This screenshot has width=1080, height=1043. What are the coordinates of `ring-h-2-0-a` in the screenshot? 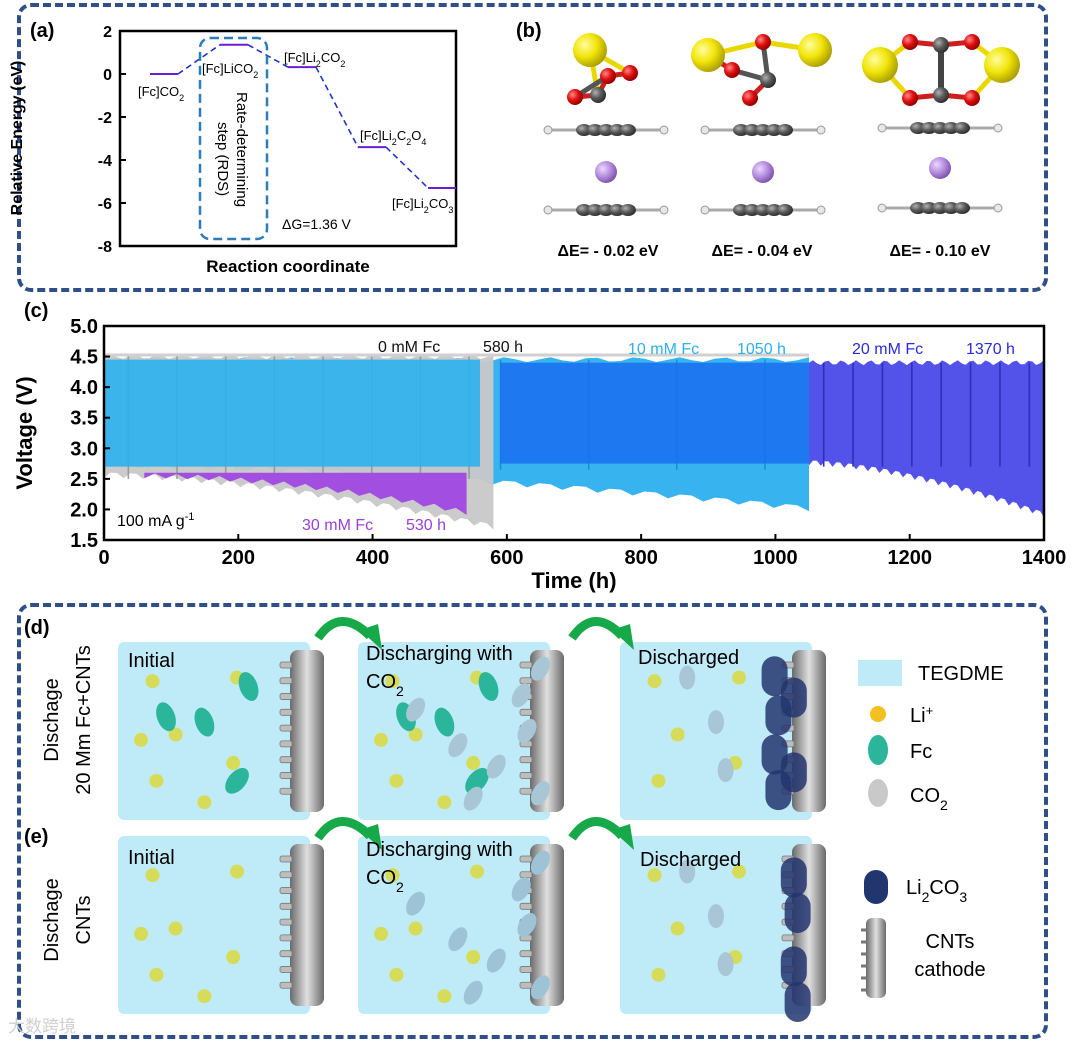 It's located at (882, 128).